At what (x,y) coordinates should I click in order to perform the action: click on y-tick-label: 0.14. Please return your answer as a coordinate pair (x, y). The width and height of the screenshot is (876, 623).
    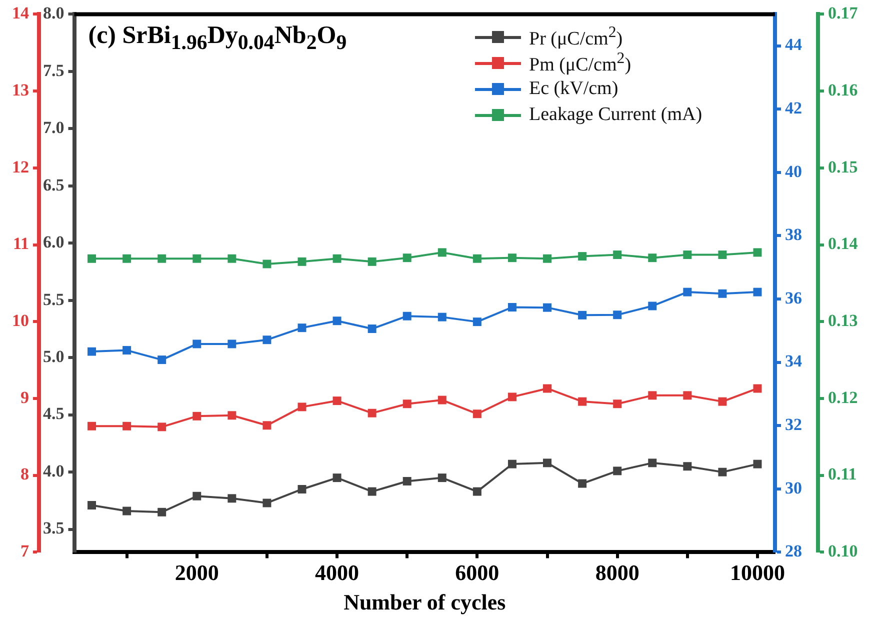
    Looking at the image, I should click on (843, 244).